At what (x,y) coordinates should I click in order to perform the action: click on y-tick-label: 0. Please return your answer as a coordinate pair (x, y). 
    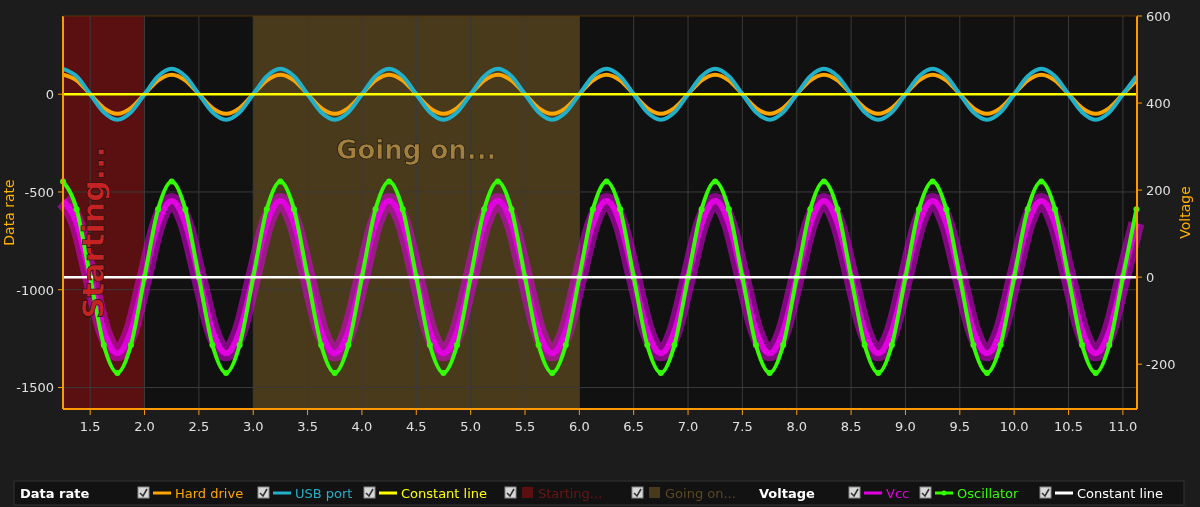
    Looking at the image, I should click on (49, 95).